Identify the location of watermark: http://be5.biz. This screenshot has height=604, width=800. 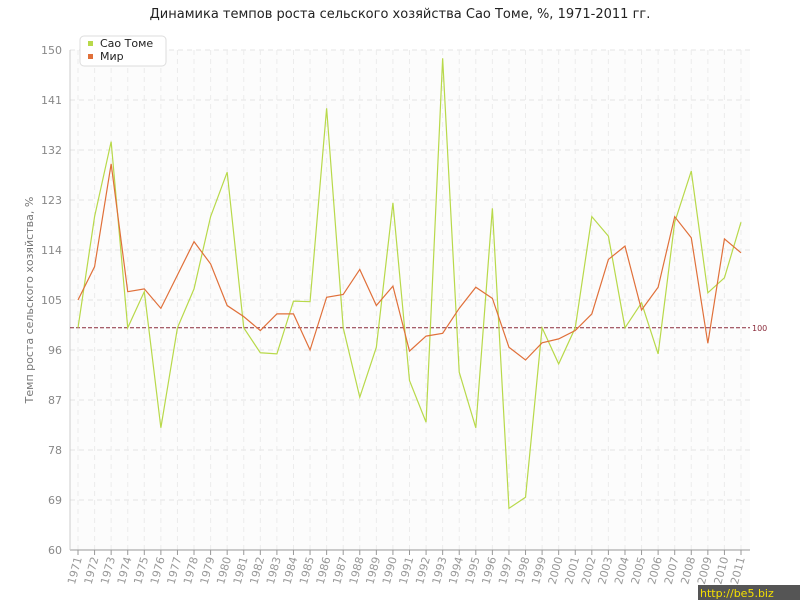
(737, 593).